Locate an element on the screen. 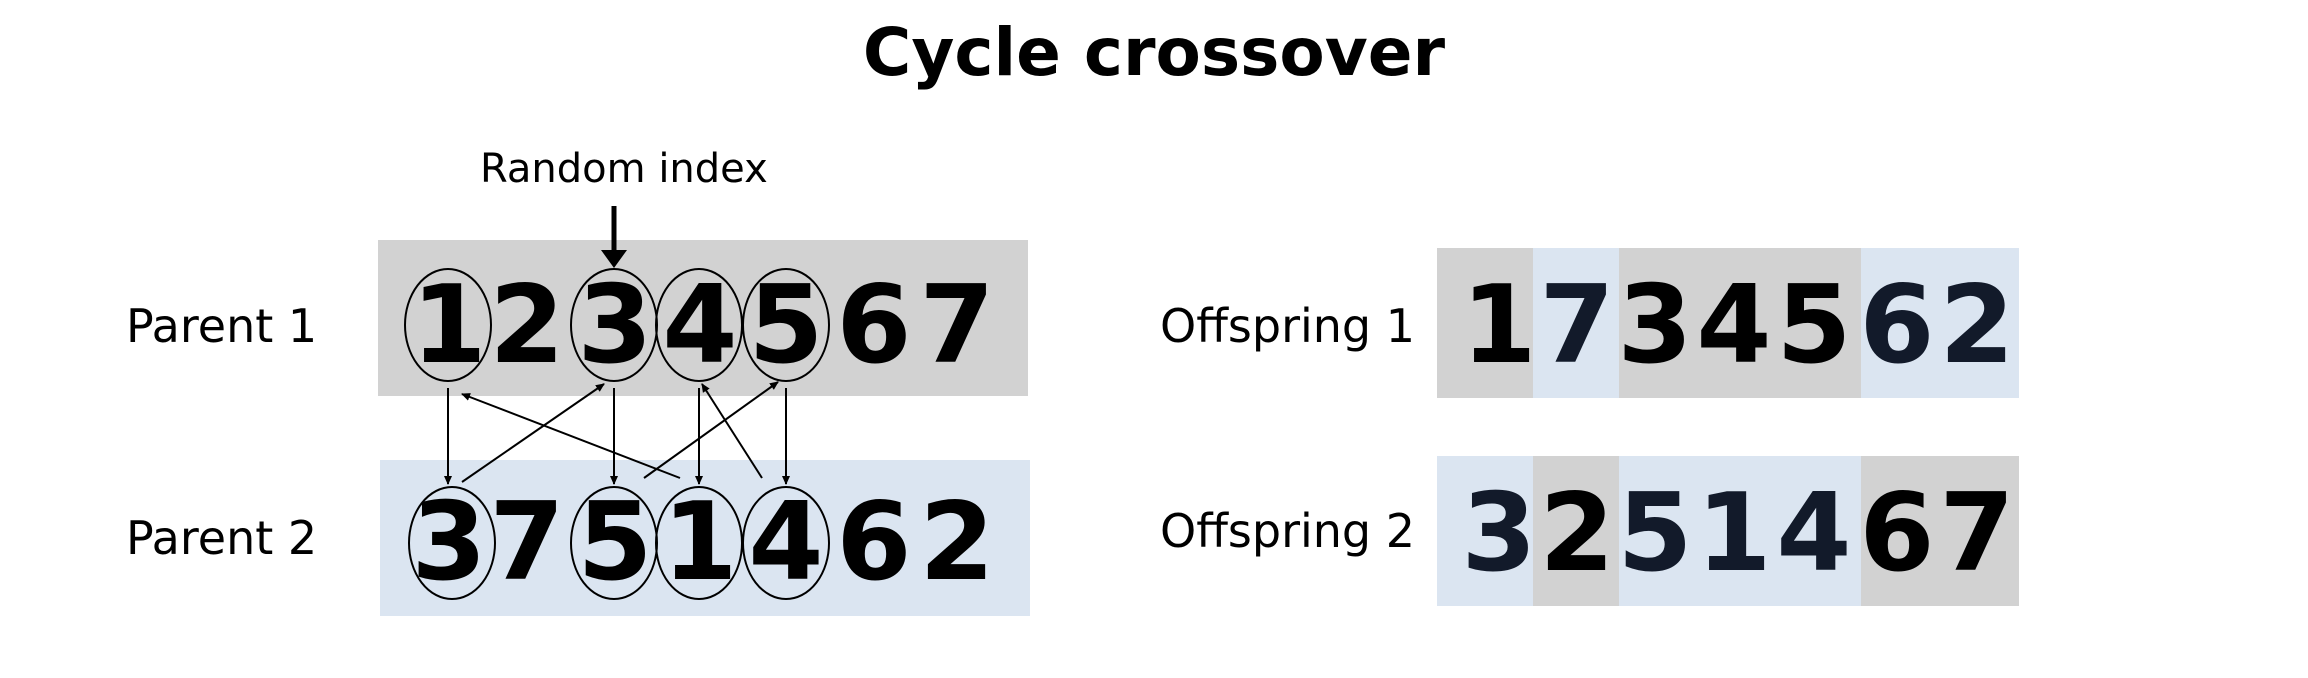 This screenshot has width=2308, height=678. parent1-gene: 3 is located at coordinates (615, 325).